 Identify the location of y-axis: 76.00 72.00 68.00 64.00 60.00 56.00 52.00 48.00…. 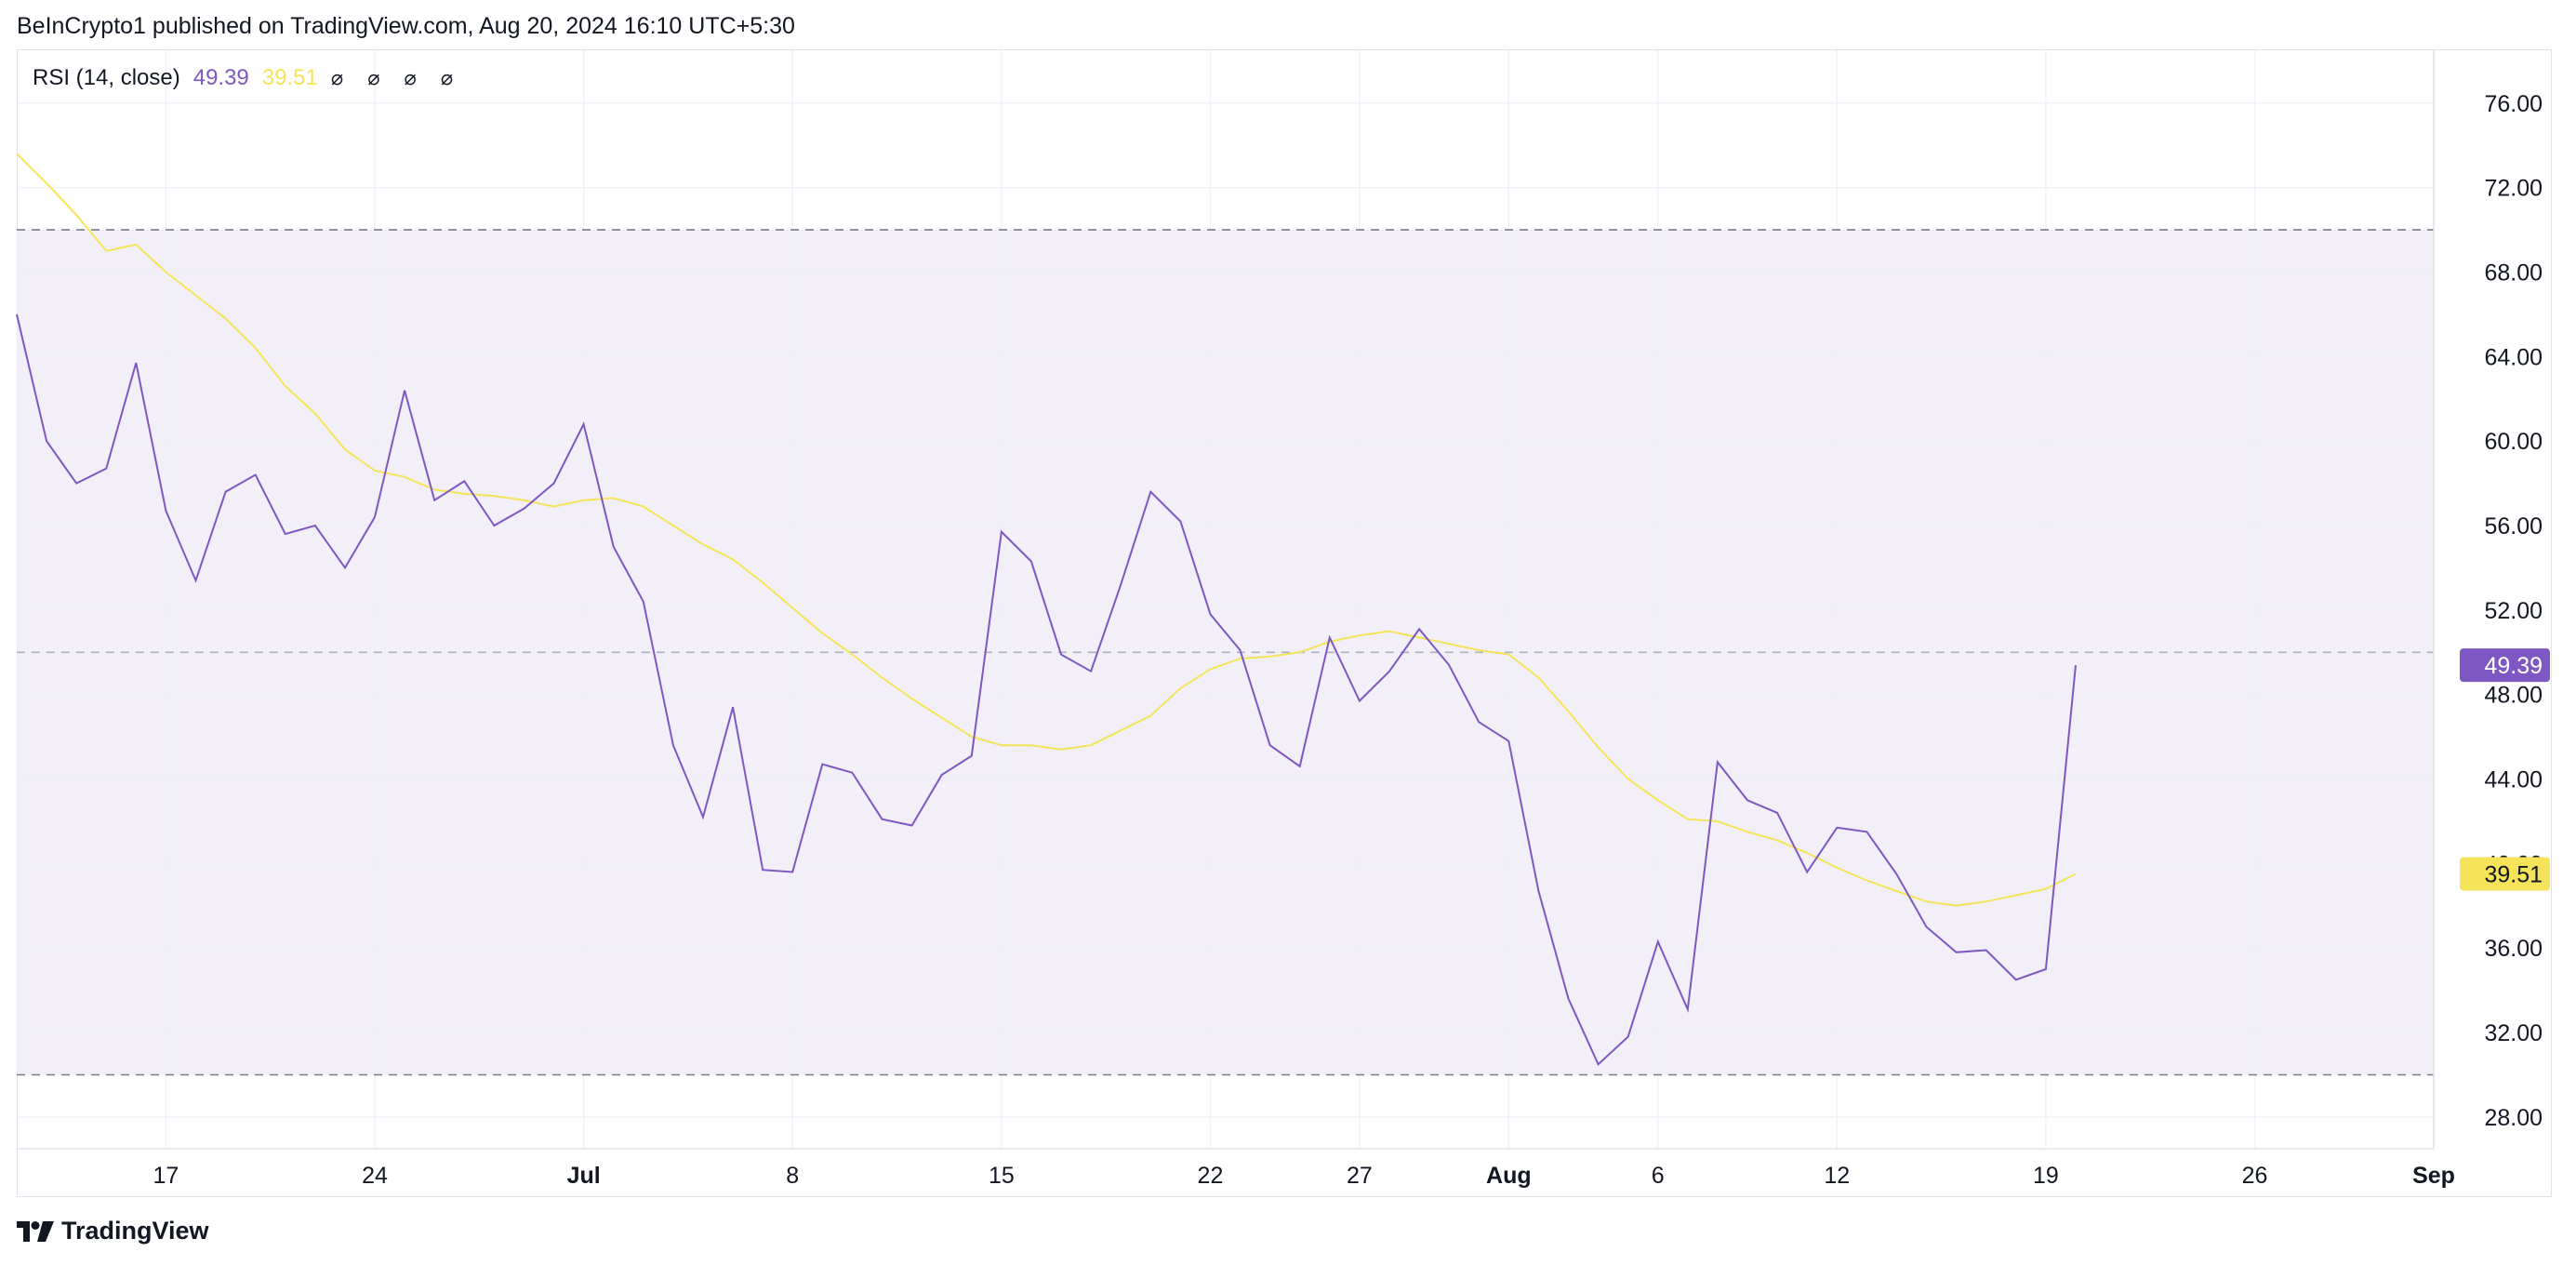
(2488, 599).